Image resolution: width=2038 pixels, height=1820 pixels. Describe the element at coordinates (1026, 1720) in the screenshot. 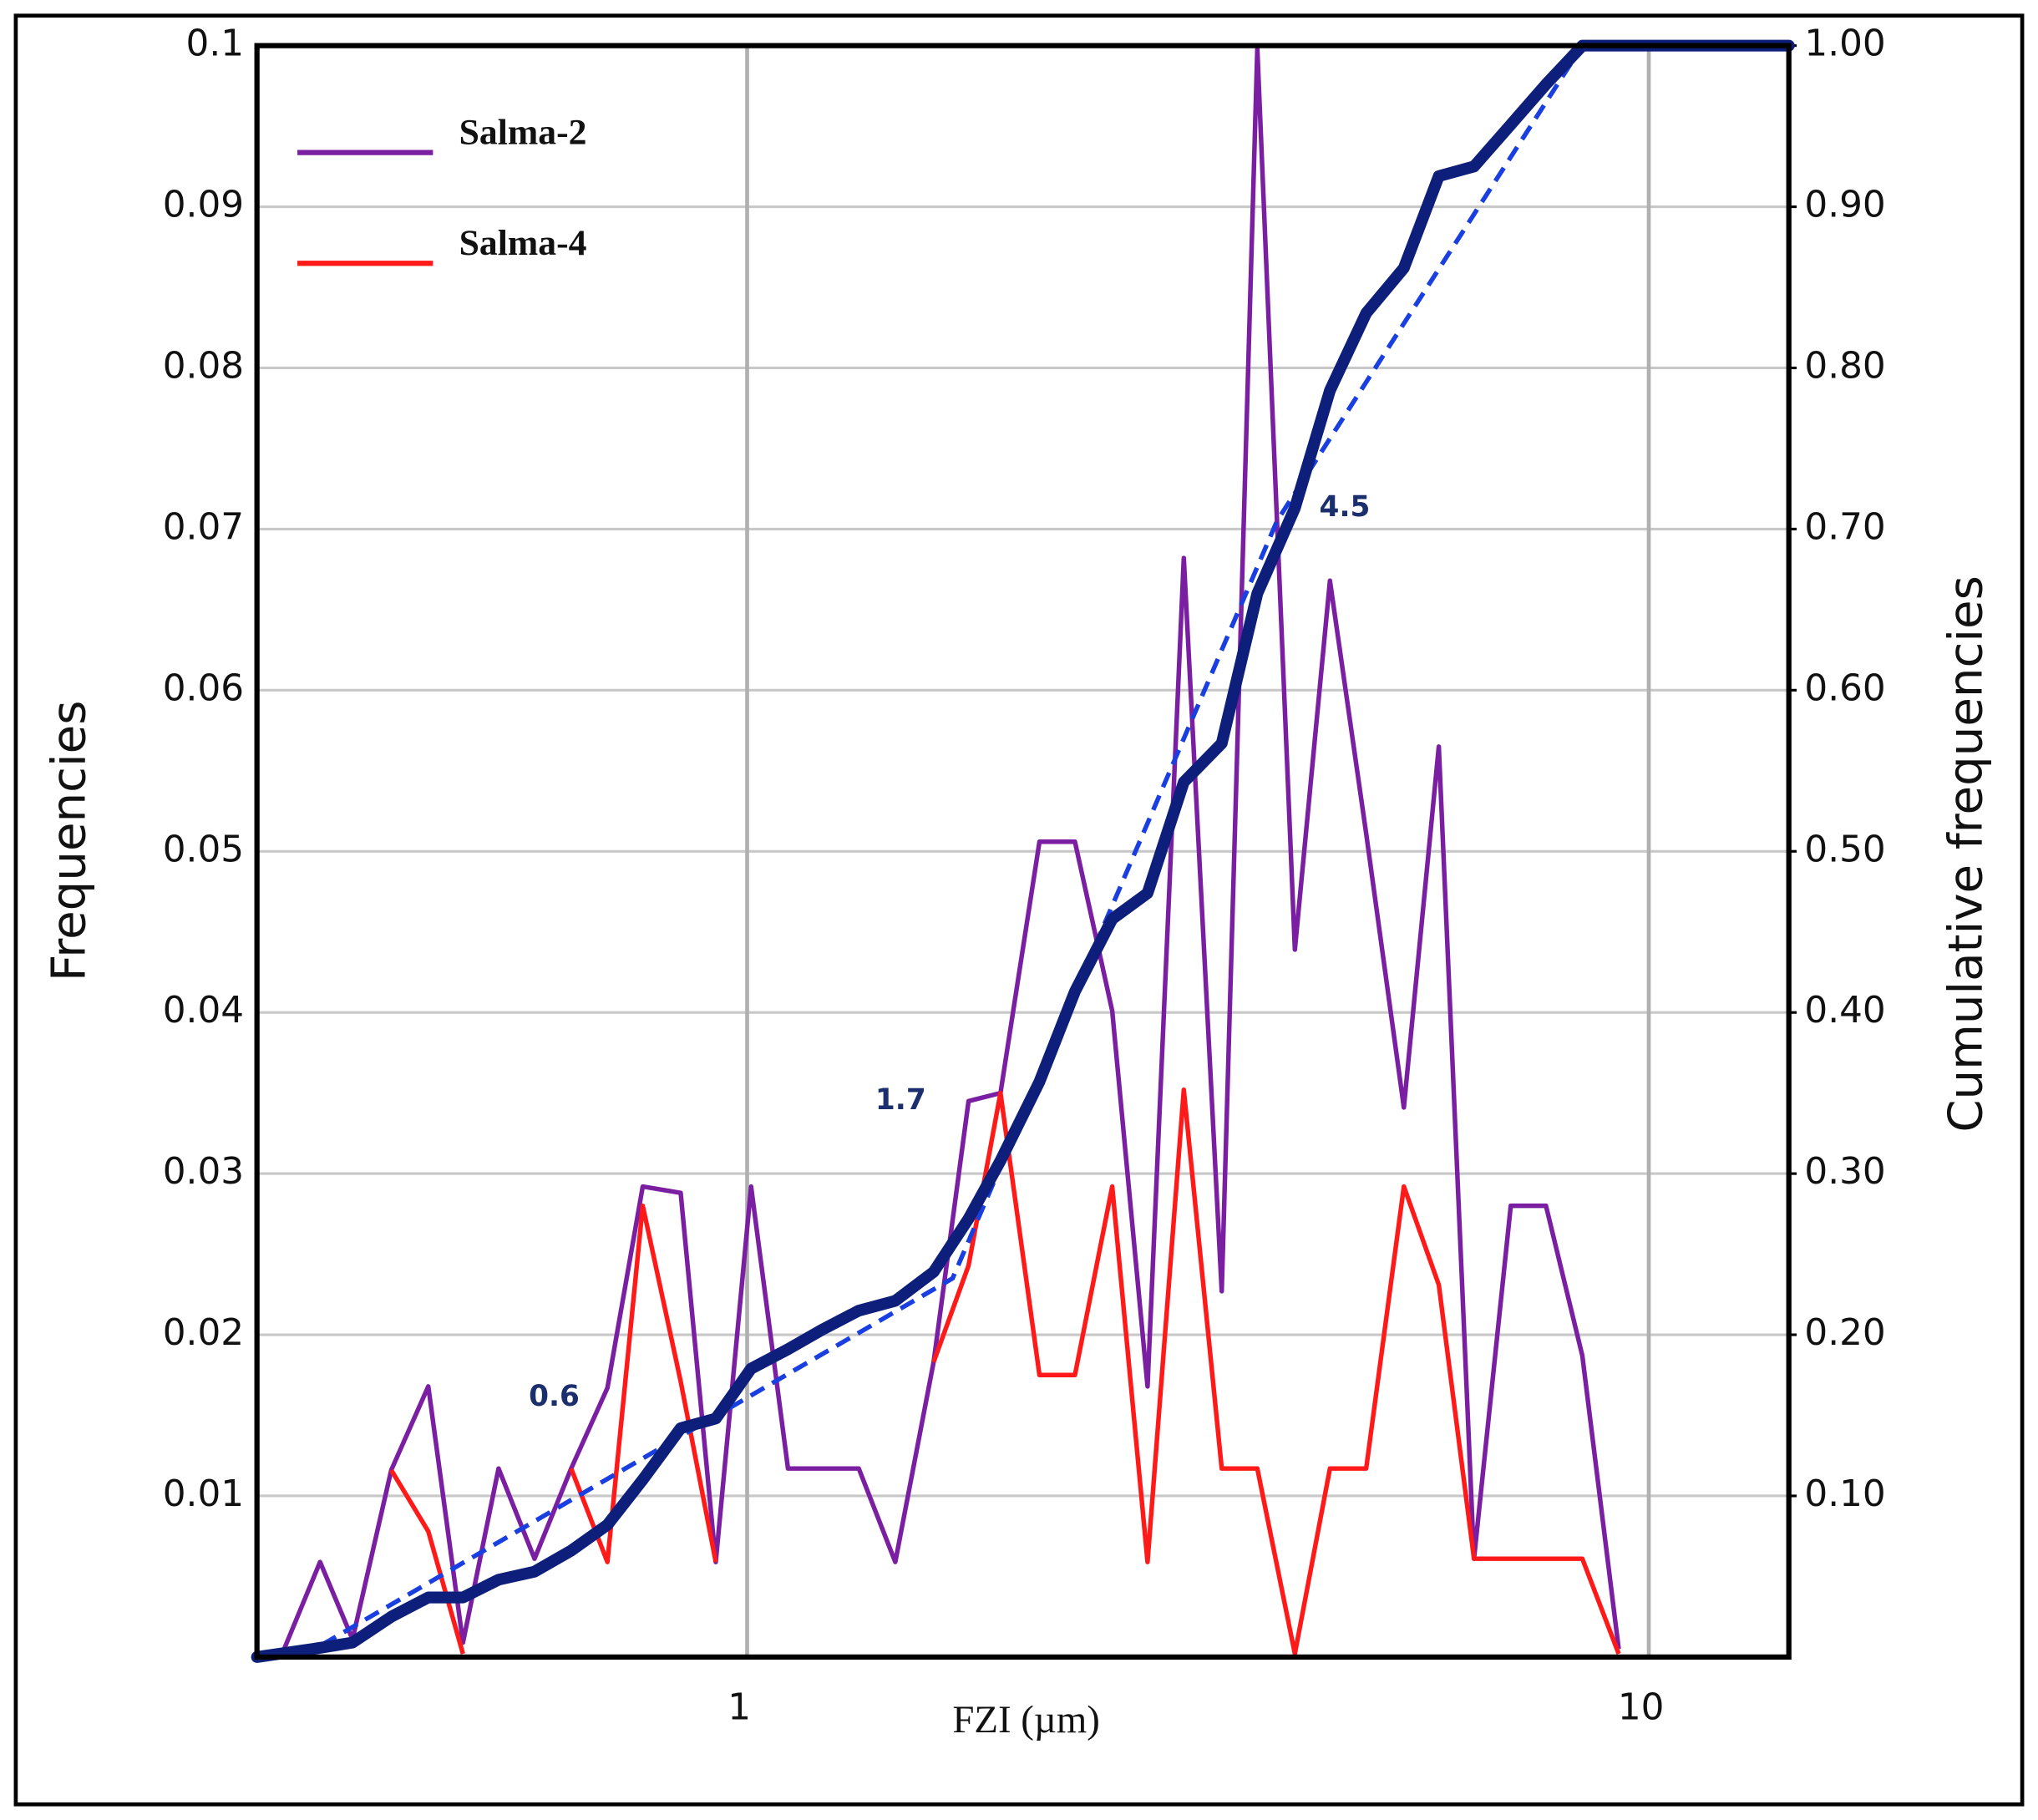

I see `x-axis-label: FZI (µm)` at that location.